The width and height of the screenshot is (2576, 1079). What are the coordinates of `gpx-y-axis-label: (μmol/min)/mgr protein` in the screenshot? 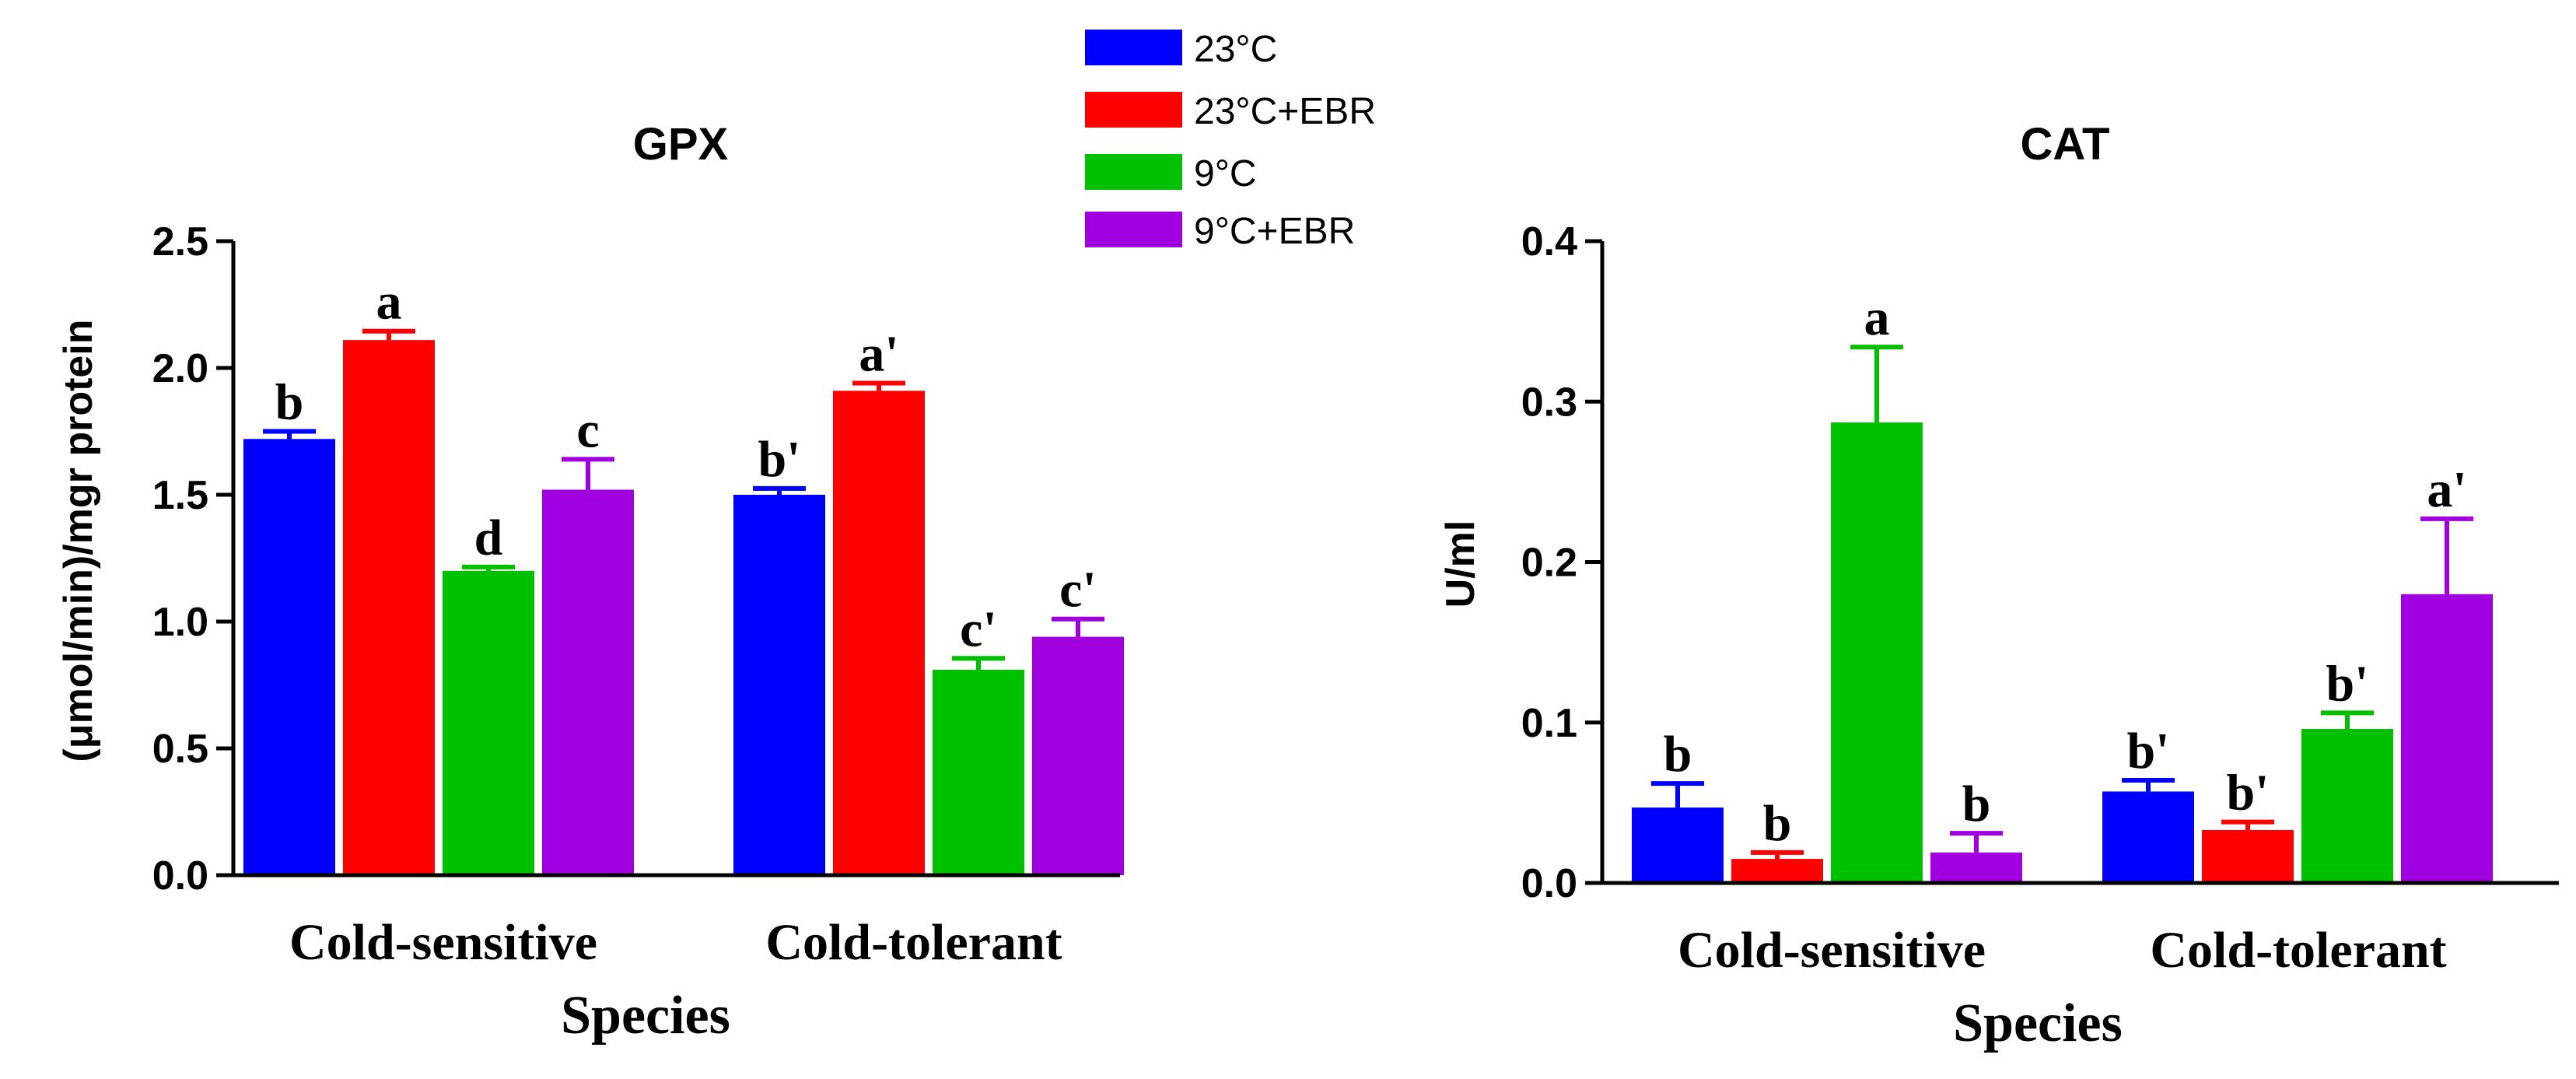 It's located at (78, 540).